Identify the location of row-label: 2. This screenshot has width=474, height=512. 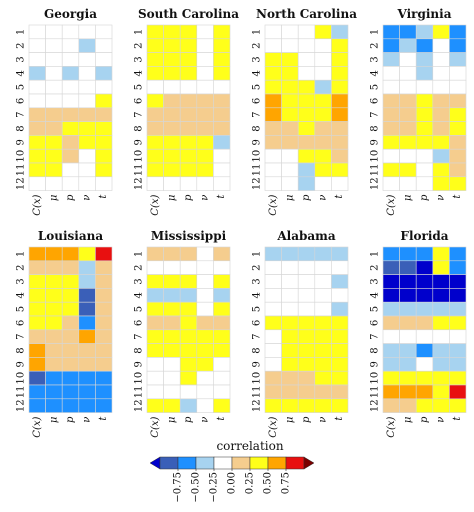
(21, 268).